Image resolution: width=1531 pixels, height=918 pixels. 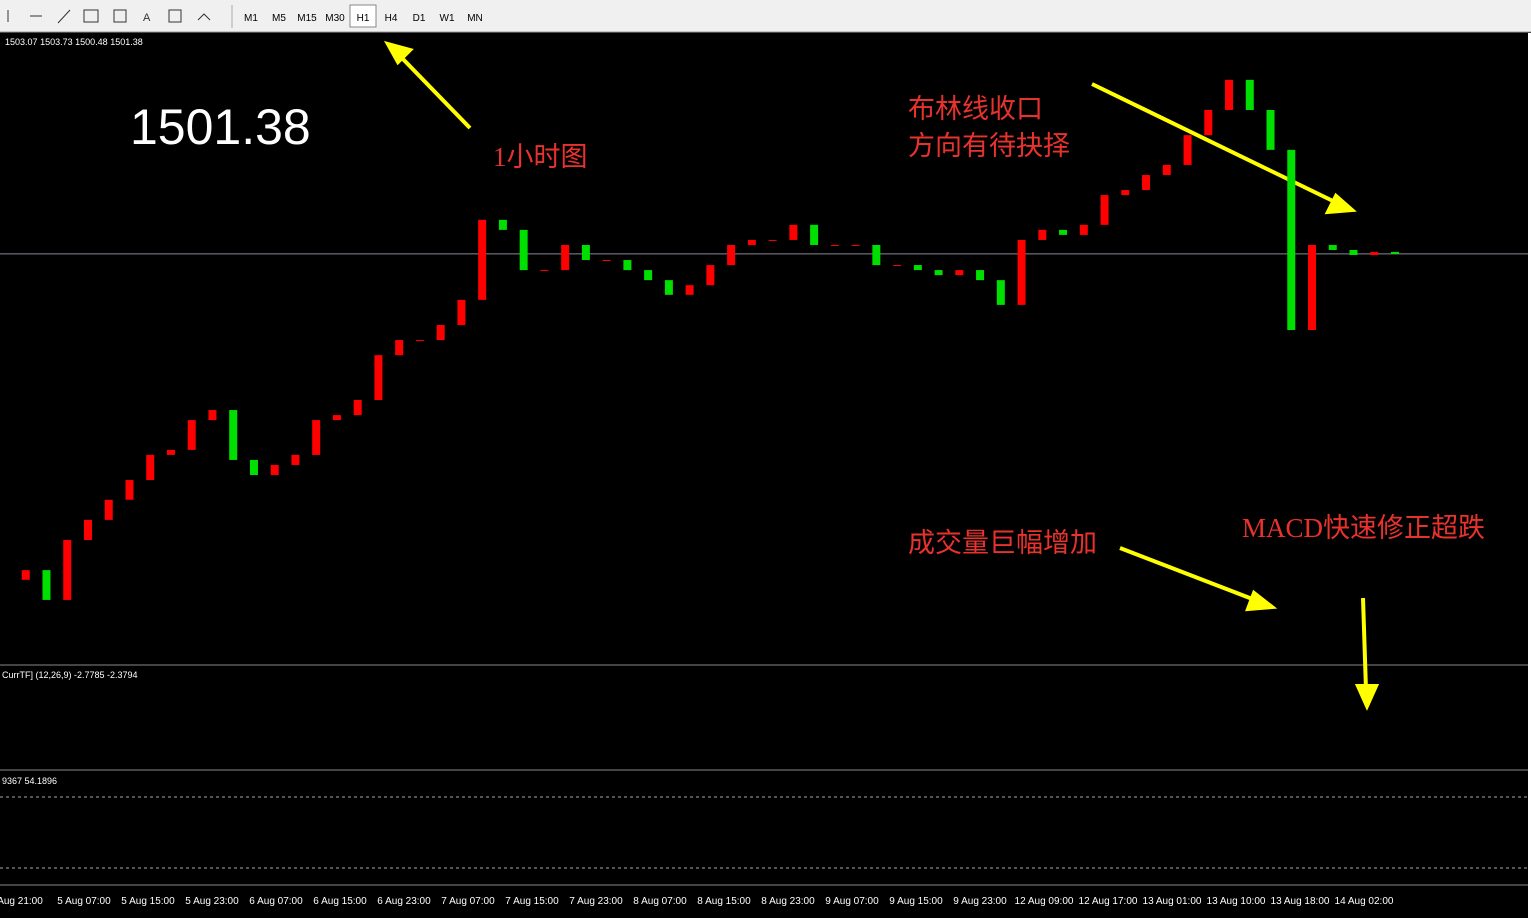 What do you see at coordinates (21, 901) in the screenshot?
I see `time-label: Aug 21:00` at bounding box center [21, 901].